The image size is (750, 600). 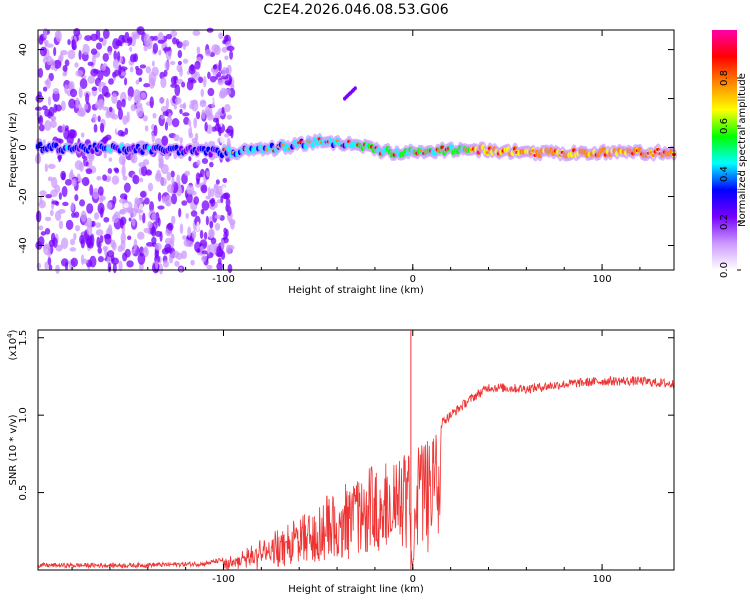 I want to click on colorbar-tick-label: 0.8, so click(x=724, y=78).